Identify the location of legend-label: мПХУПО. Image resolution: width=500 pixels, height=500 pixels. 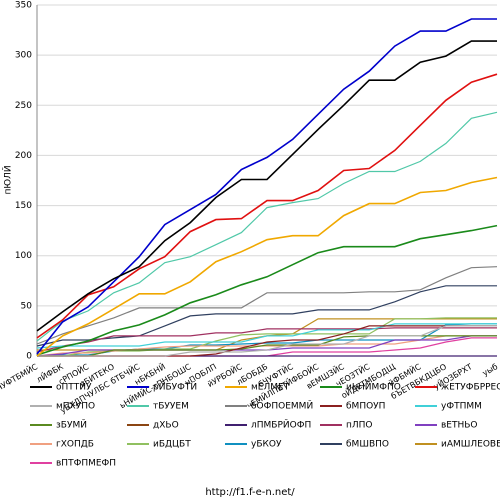
(75, 407).